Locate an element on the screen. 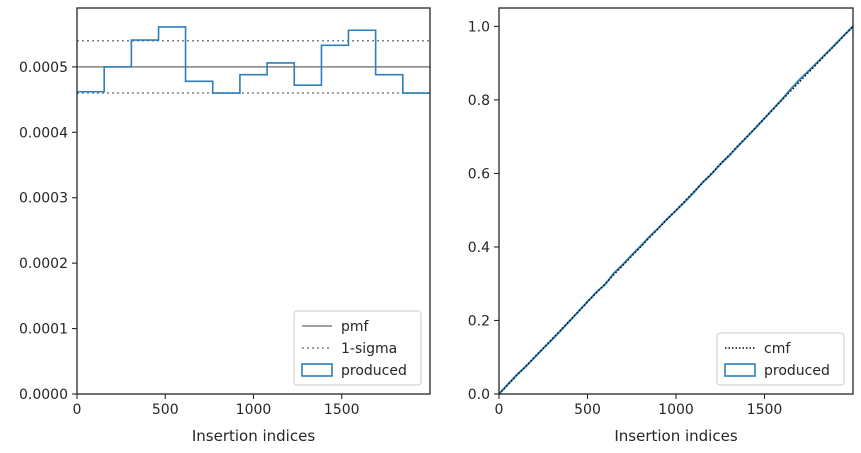 The height and width of the screenshot is (453, 861). y-tick-label: 0.8 is located at coordinates (479, 101).